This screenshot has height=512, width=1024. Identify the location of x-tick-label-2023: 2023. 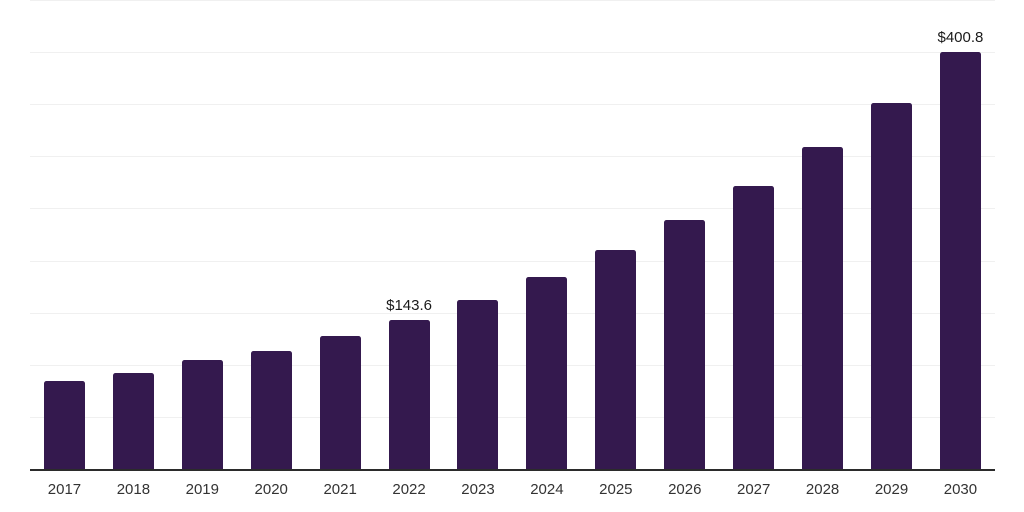
(478, 489).